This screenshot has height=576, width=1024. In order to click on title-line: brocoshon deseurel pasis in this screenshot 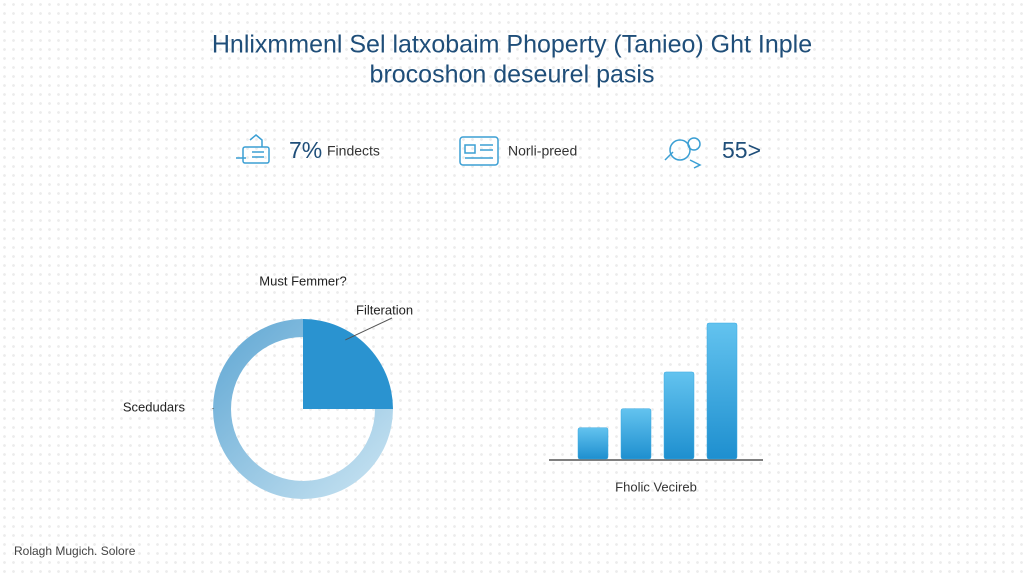, I will do `click(512, 75)`.